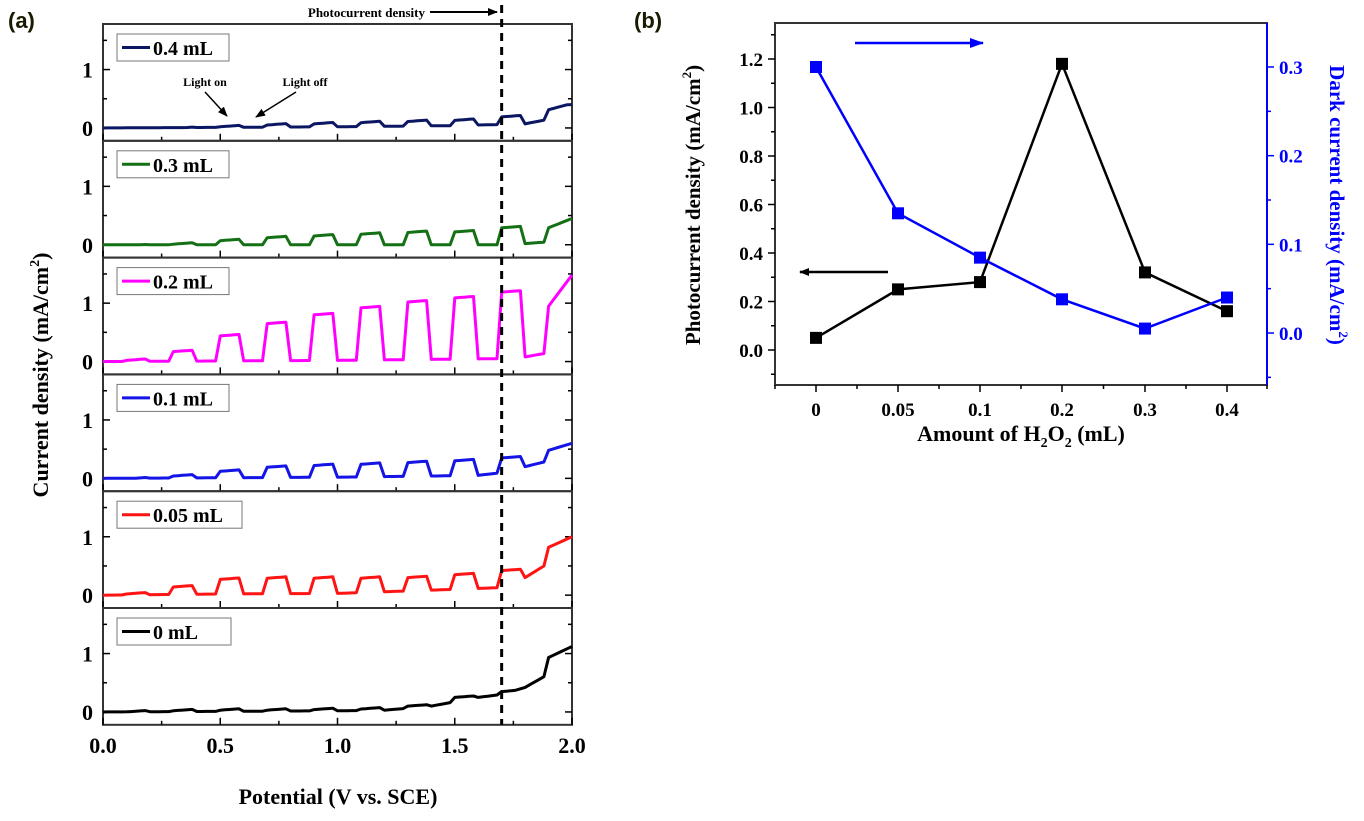  Describe the element at coordinates (1227, 410) in the screenshot. I see `b-xtick-label: 0.4` at that location.